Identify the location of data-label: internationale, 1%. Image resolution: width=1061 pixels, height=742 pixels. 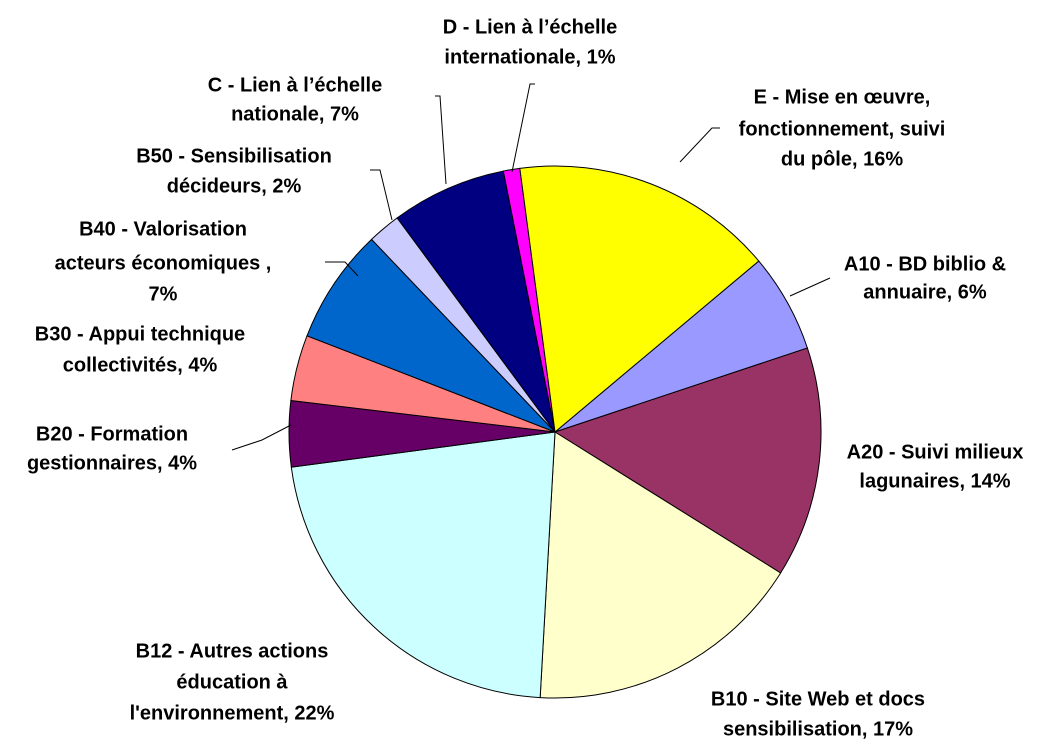
(529, 57).